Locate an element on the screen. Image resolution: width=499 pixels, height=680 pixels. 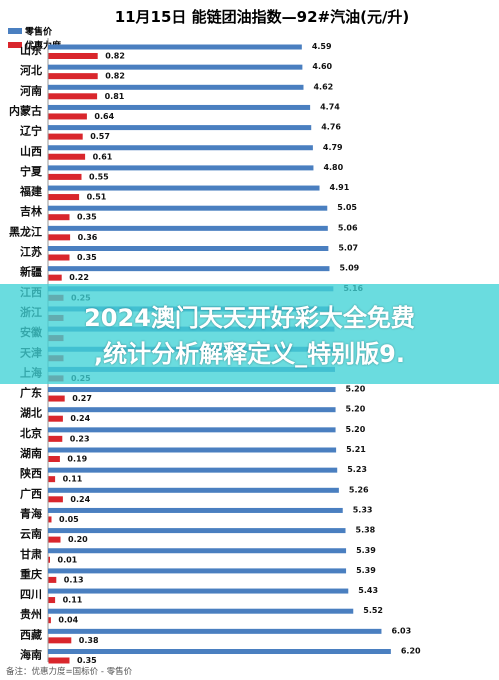
chart-title: 11月15日 能链团油指数—92#汽油(元/升) is located at coordinates (262, 17).